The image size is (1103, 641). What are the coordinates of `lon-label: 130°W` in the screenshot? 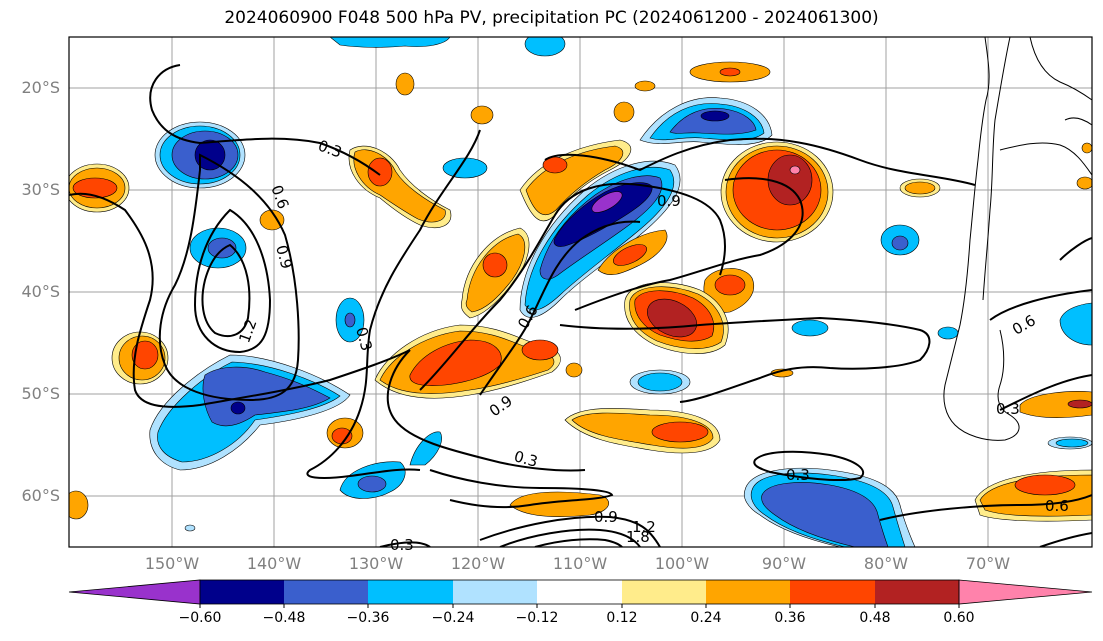 It's located at (376, 563).